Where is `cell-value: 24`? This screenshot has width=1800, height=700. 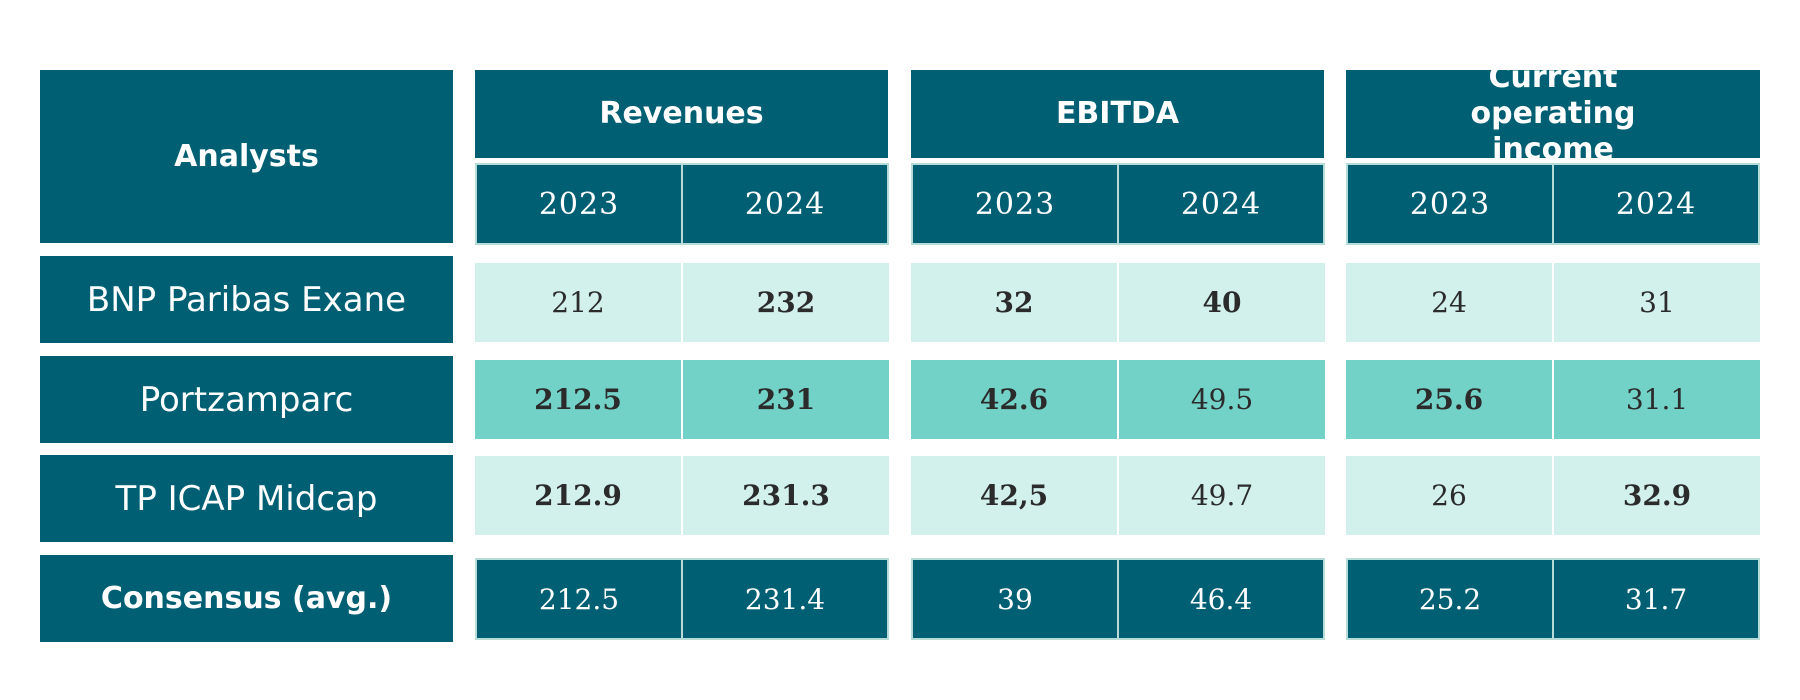 cell-value: 24 is located at coordinates (1449, 302).